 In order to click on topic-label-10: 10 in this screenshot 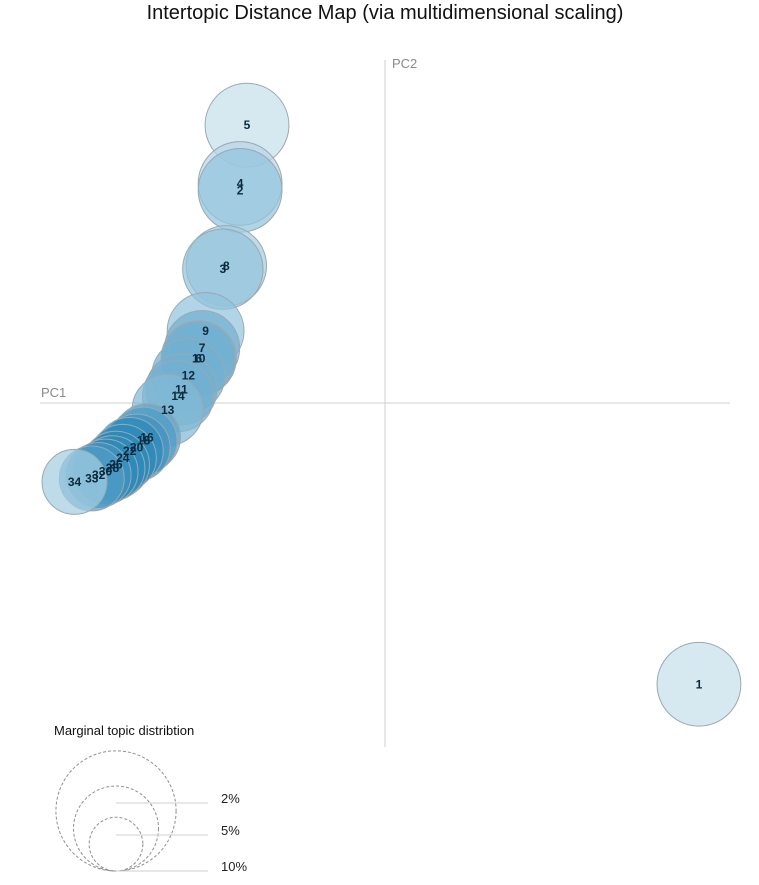, I will do `click(199, 358)`.